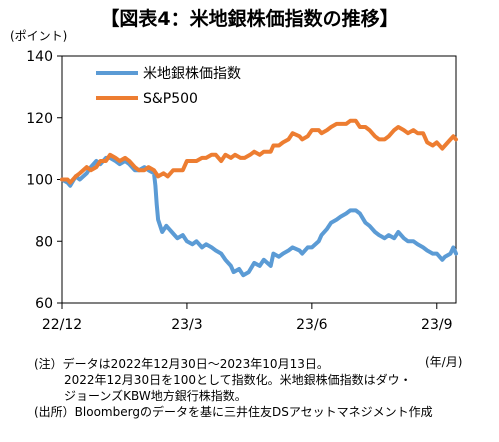 The image size is (499, 442). Describe the element at coordinates (39, 181) in the screenshot. I see `y-tick-label: 100` at that location.